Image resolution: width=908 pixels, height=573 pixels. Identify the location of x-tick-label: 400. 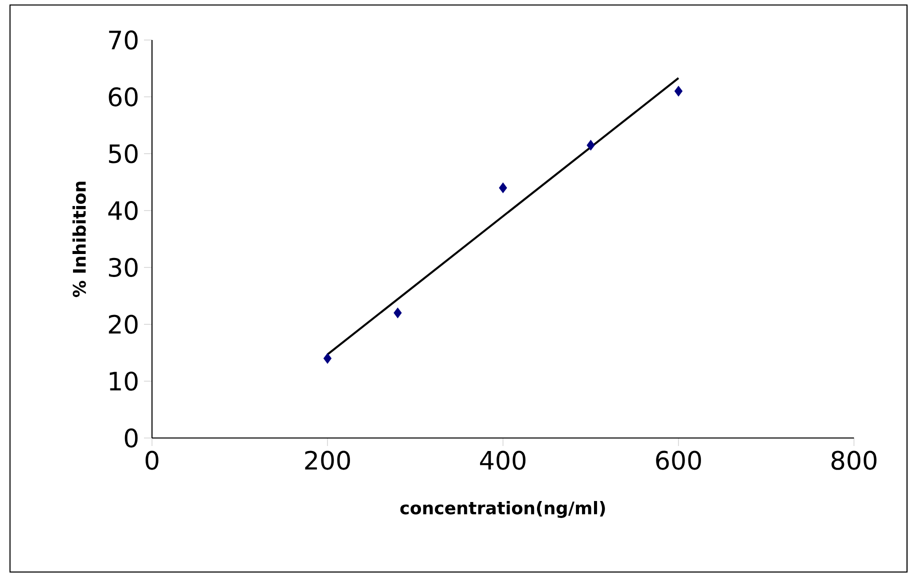
(503, 460).